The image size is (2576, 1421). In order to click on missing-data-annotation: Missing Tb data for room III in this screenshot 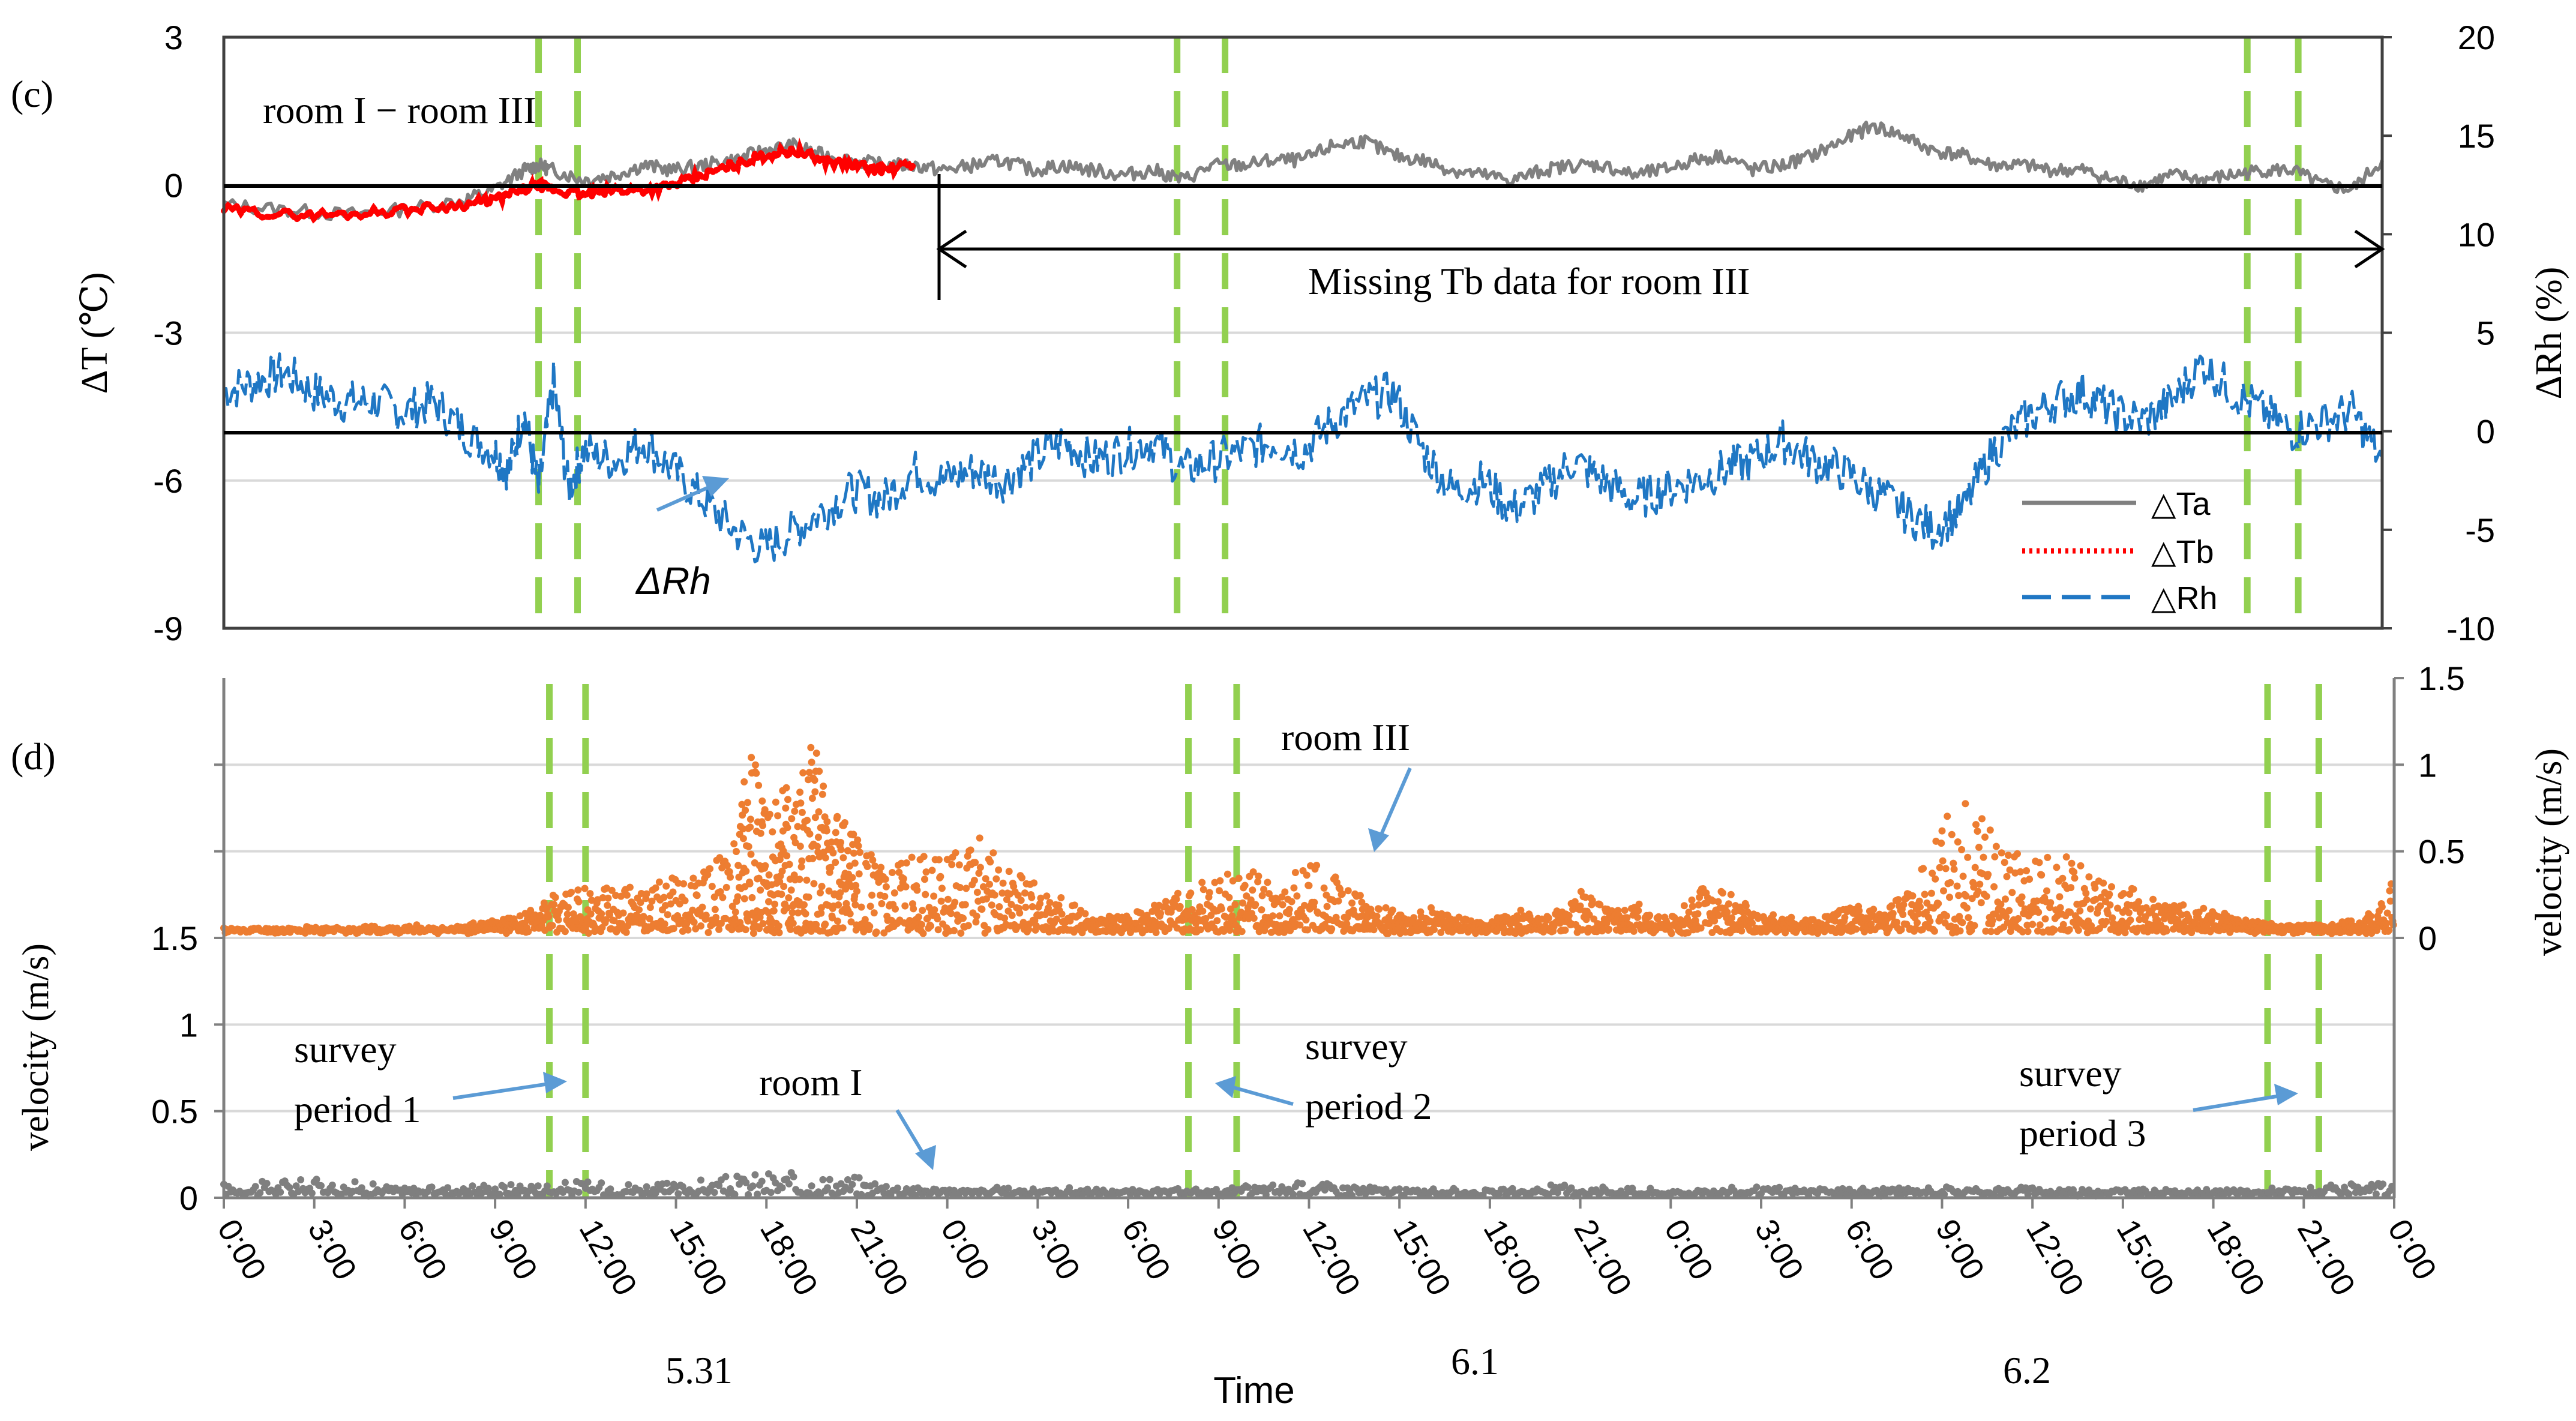, I will do `click(1660, 238)`.